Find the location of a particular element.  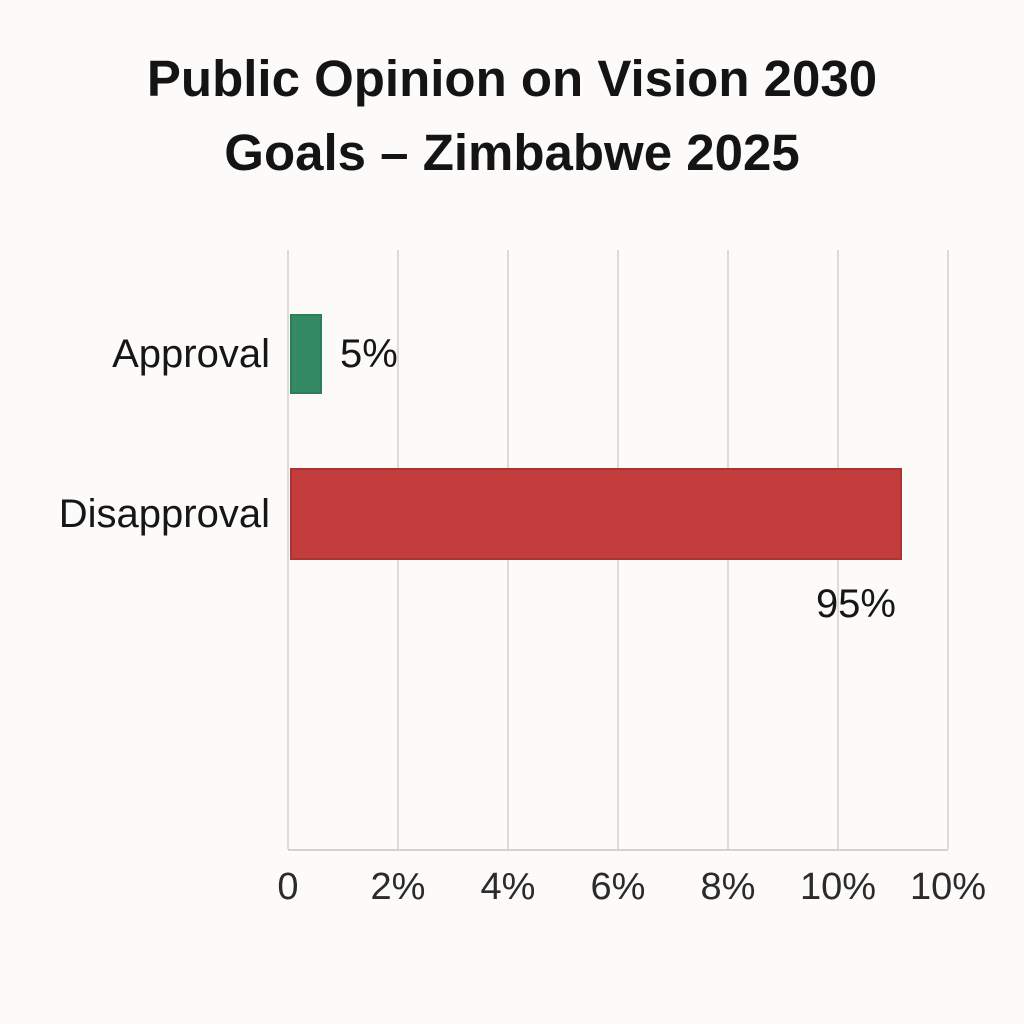

category-label: Disapproval is located at coordinates (164, 514).